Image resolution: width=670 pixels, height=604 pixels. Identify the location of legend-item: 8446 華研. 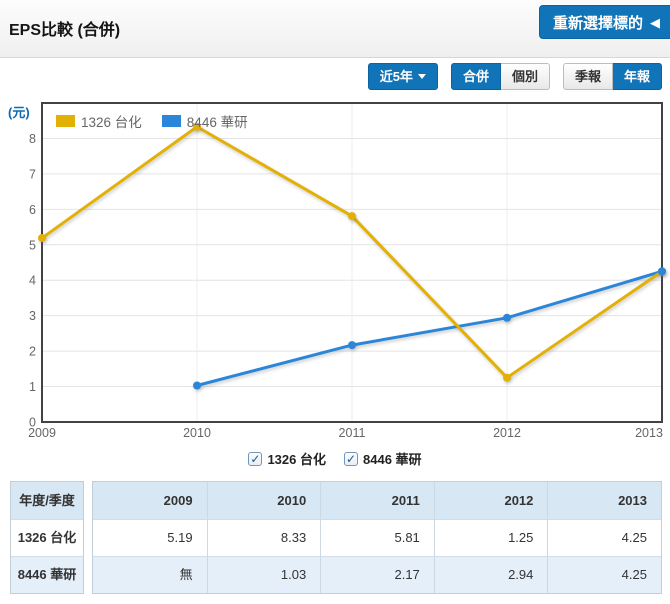
(204, 121).